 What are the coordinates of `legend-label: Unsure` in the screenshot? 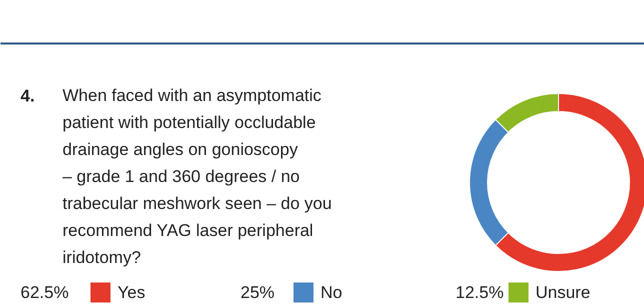 It's located at (563, 292).